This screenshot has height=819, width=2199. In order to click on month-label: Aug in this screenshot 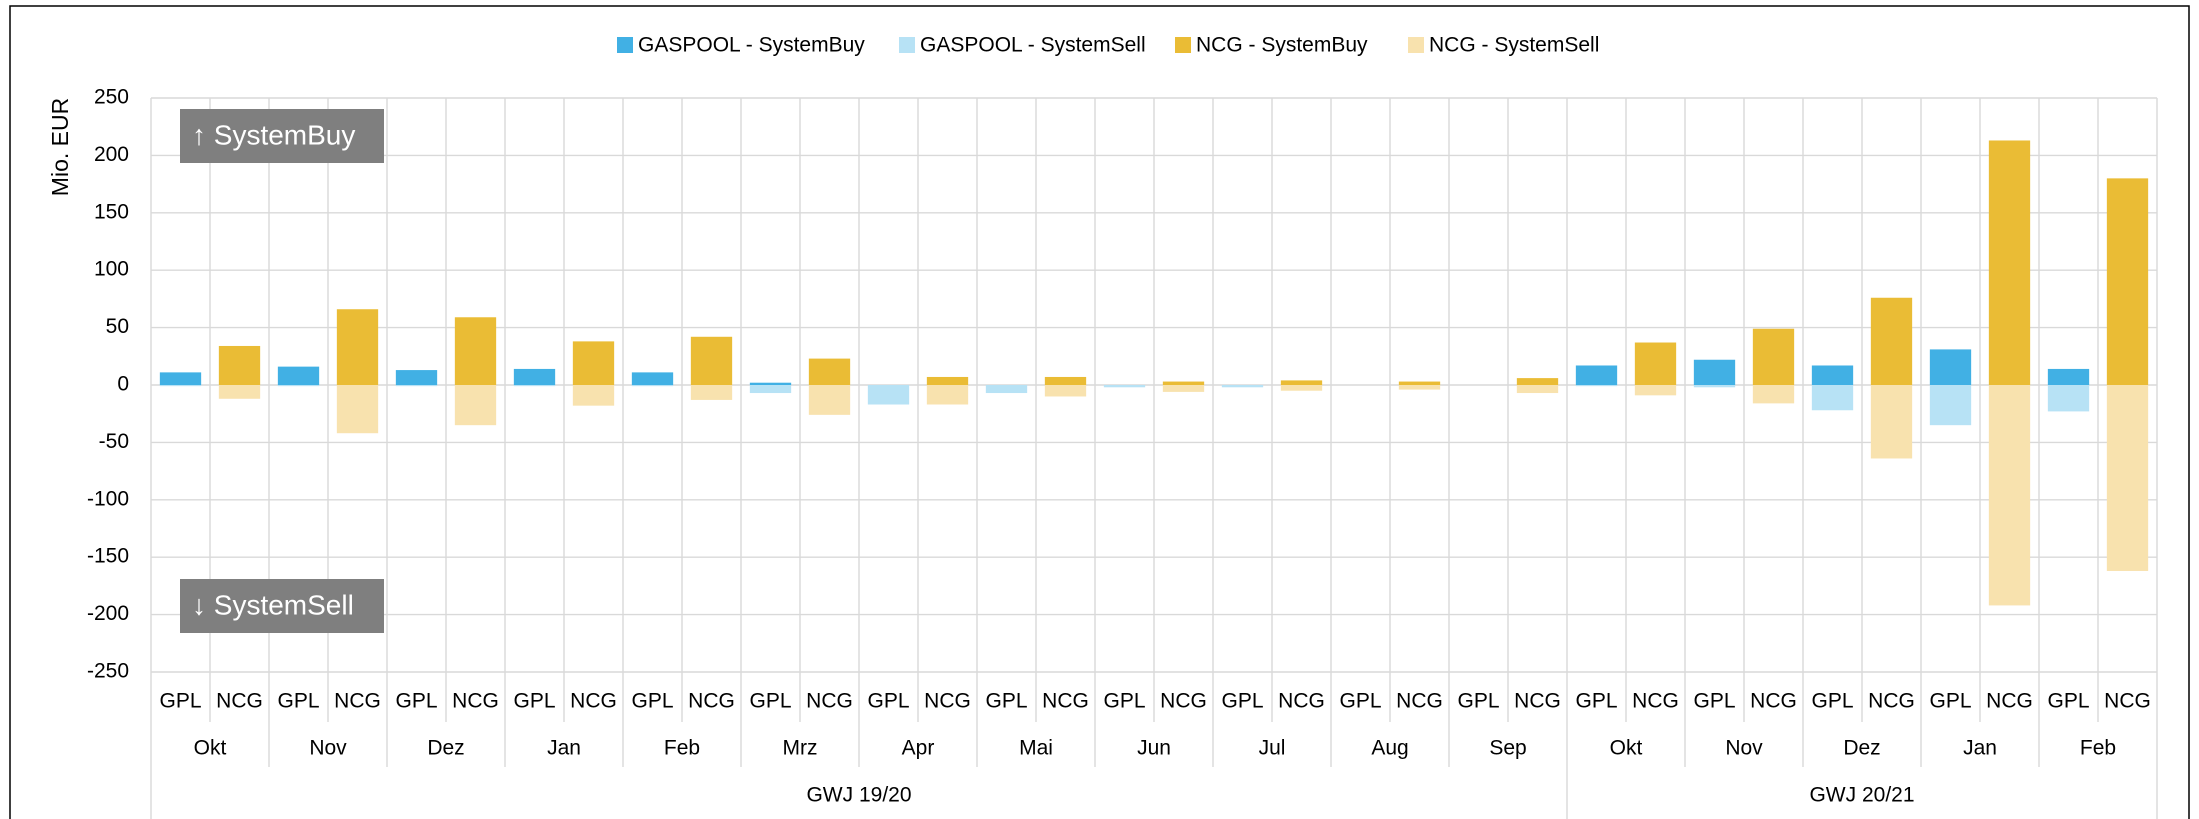, I will do `click(1389, 748)`.